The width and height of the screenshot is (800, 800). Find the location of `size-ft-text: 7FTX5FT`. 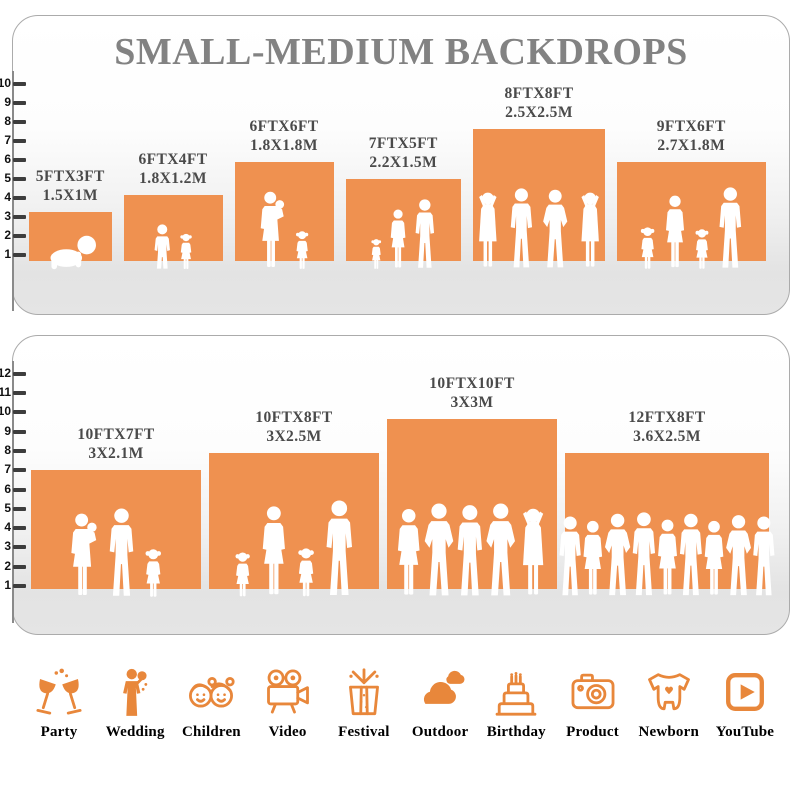

size-ft-text: 7FTX5FT is located at coordinates (403, 143).